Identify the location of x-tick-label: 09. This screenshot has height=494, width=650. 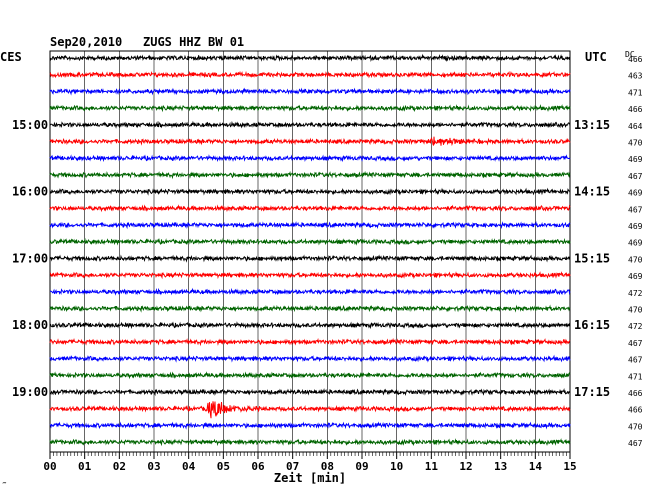
(361, 466).